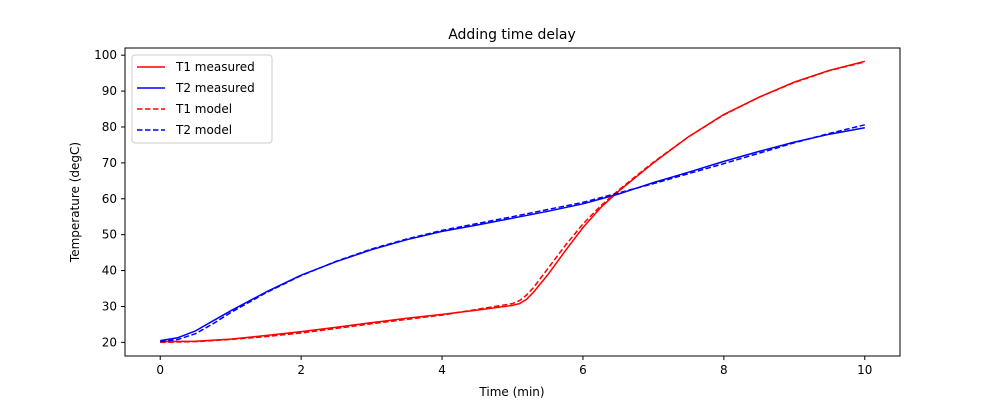 The image size is (1000, 400). Describe the element at coordinates (215, 88) in the screenshot. I see `legend-label-t2-measured: T2 measured` at that location.